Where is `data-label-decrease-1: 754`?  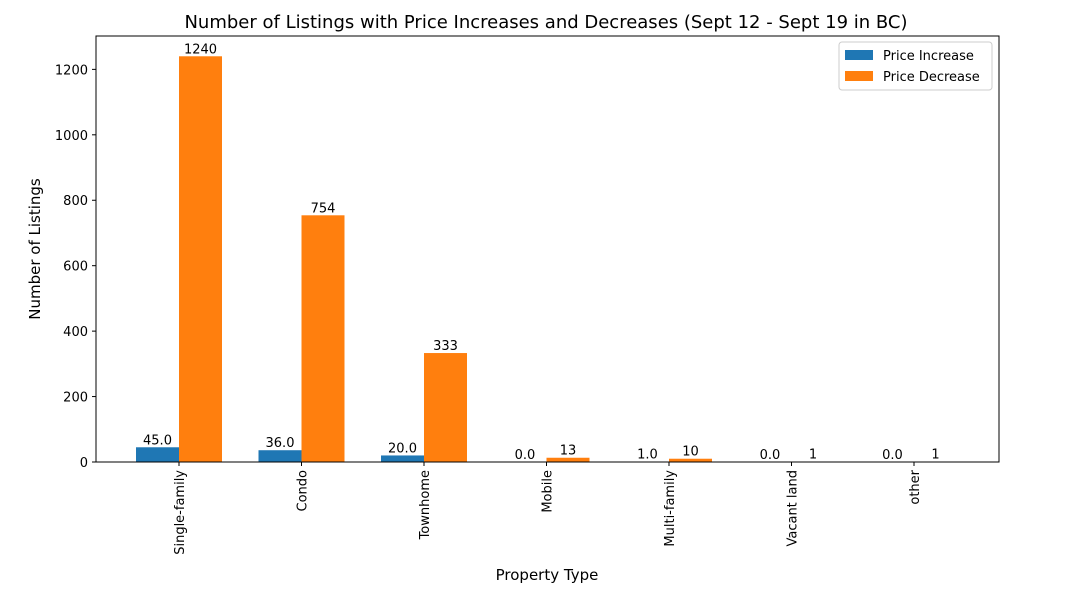 data-label-decrease-1: 754 is located at coordinates (323, 208).